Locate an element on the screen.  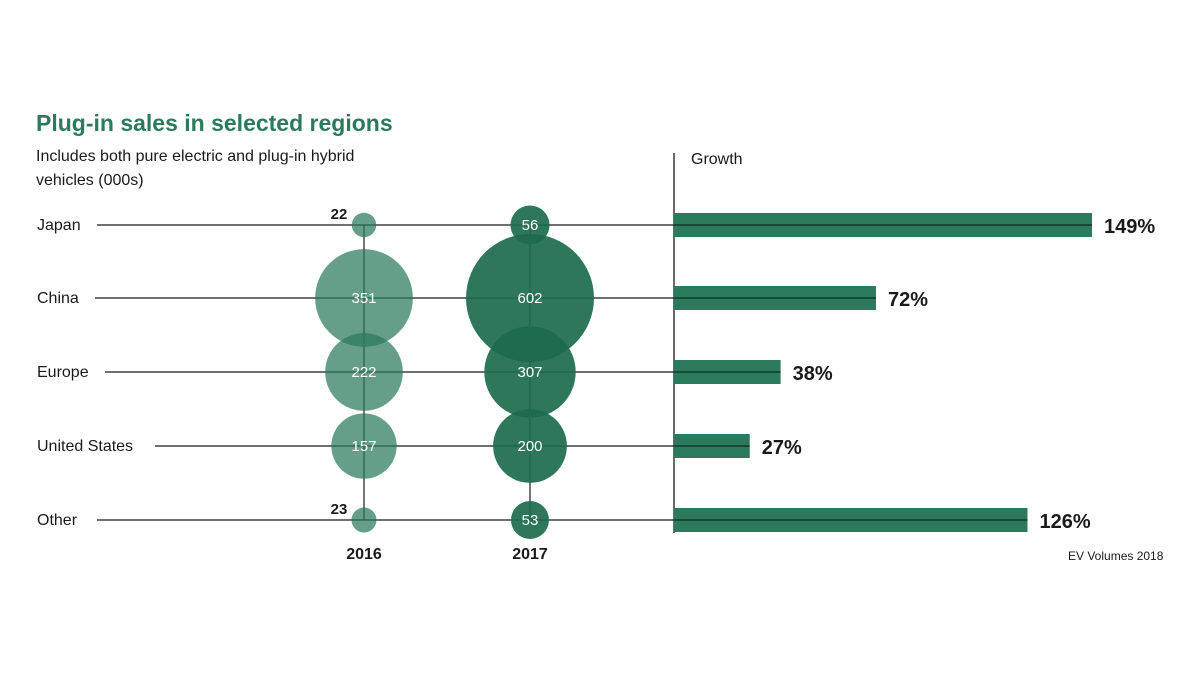
value-2017-japan: 56 is located at coordinates (530, 225).